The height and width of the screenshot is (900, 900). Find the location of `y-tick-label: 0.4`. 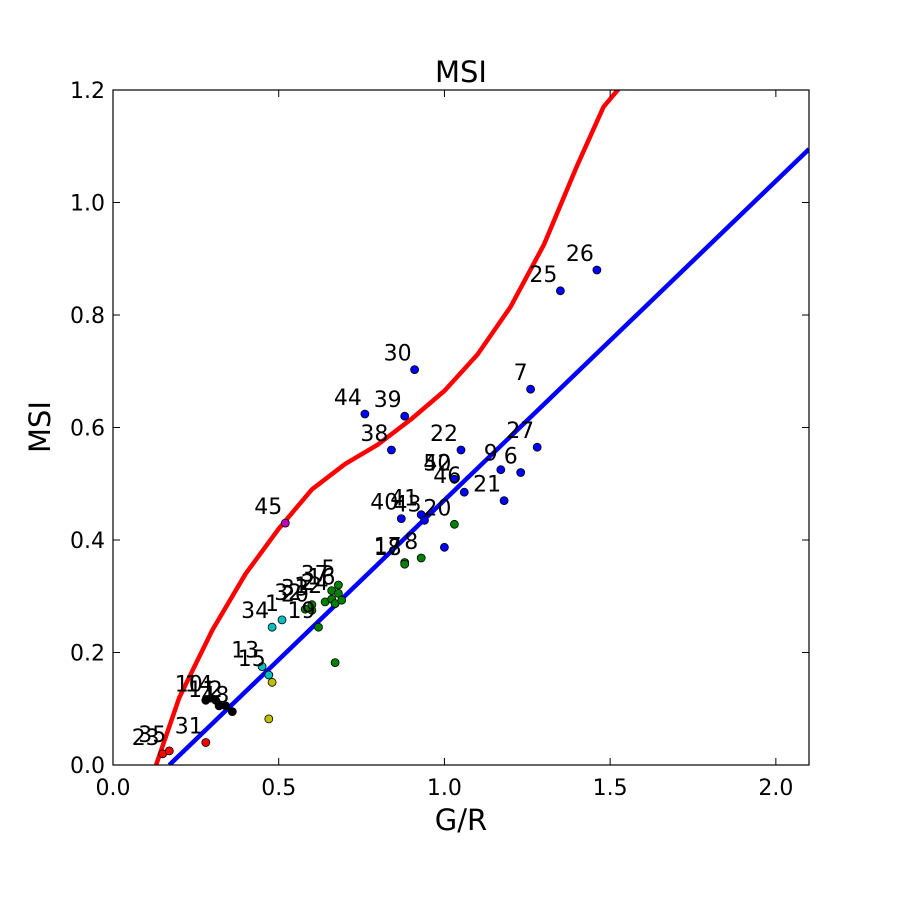

y-tick-label: 0.4 is located at coordinates (87, 541).